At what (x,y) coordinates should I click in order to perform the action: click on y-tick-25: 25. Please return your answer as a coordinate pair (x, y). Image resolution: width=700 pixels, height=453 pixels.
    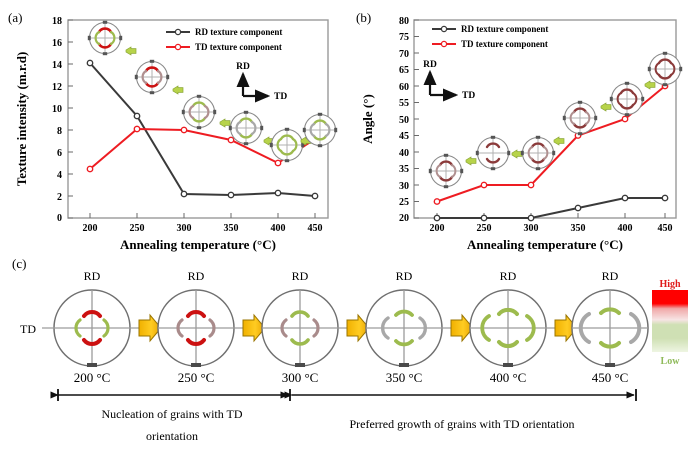
    Looking at the image, I should click on (404, 202).